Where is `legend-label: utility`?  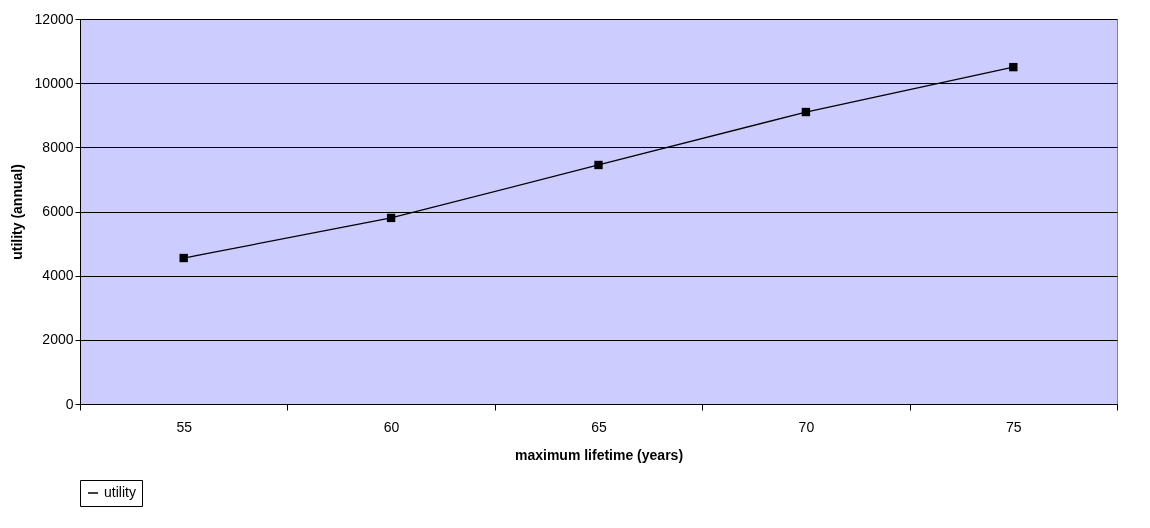
legend-label: utility is located at coordinates (120, 492).